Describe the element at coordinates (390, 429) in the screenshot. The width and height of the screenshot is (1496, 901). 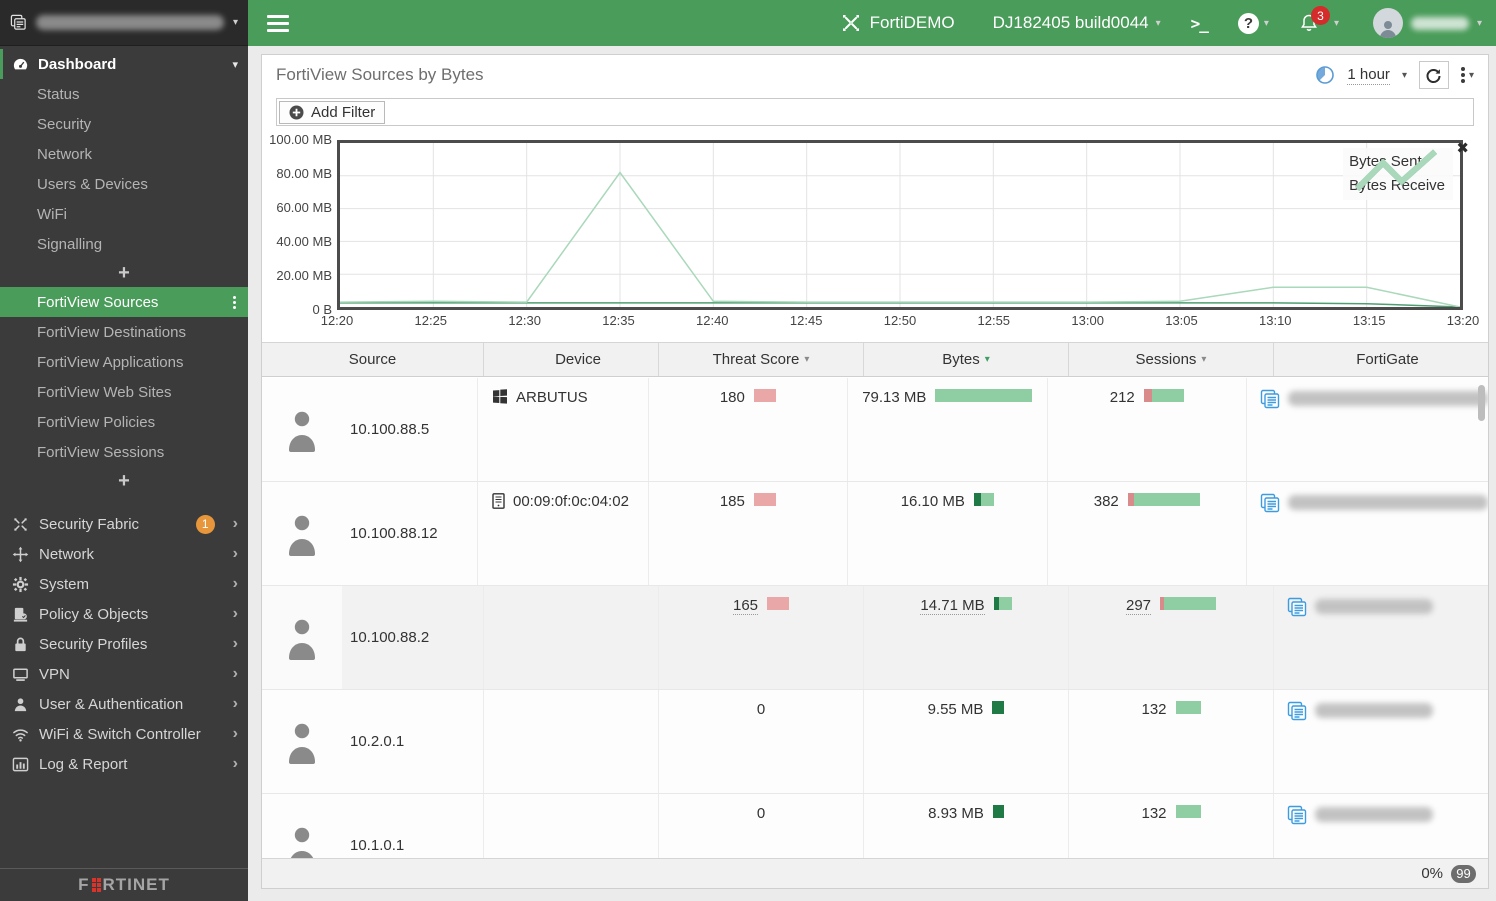
I see `source-ip: 10.100.88.5` at that location.